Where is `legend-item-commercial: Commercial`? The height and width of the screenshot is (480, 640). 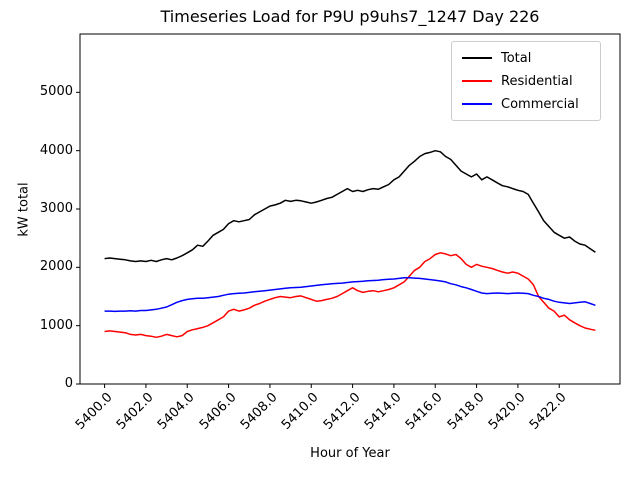 legend-item-commercial: Commercial is located at coordinates (526, 104).